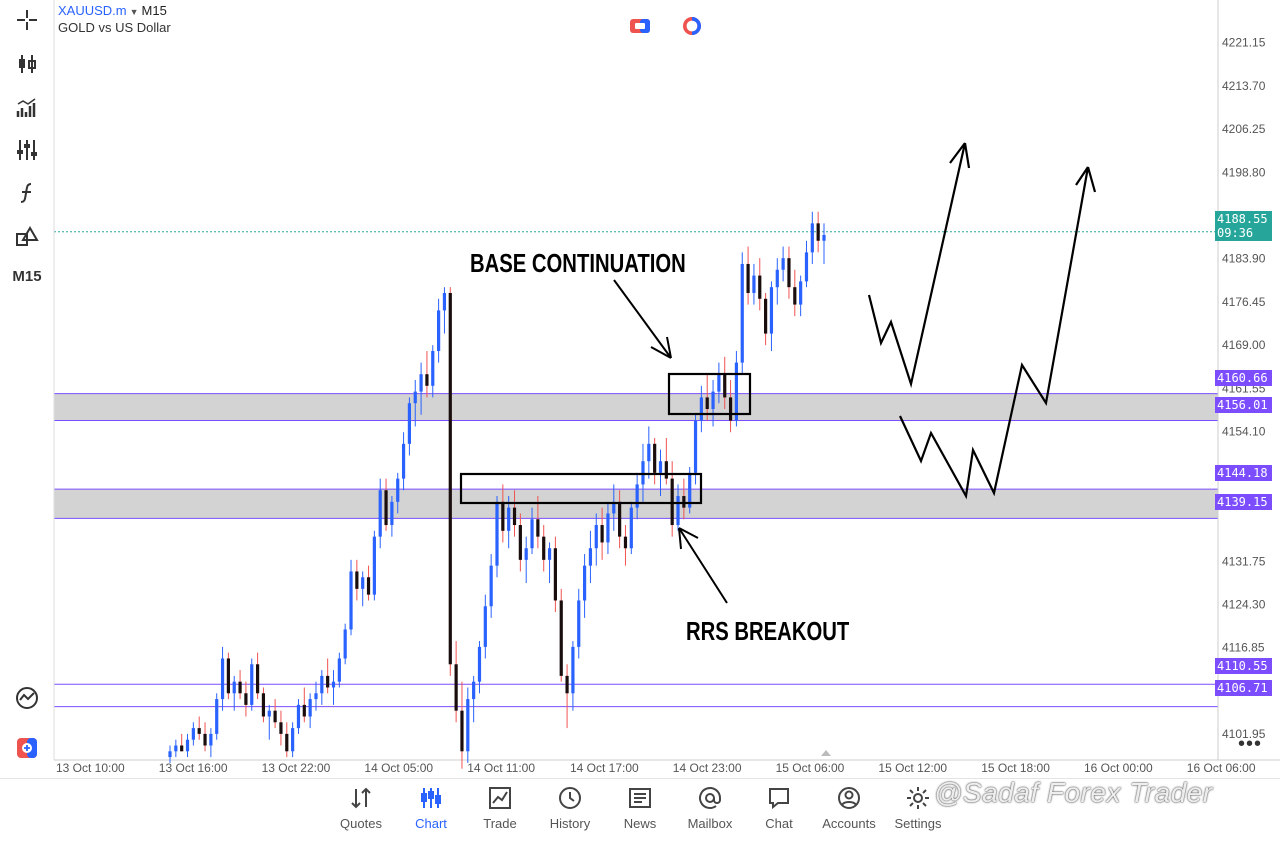  Describe the element at coordinates (27, 276) in the screenshot. I see `timeframe-button: M15` at that location.